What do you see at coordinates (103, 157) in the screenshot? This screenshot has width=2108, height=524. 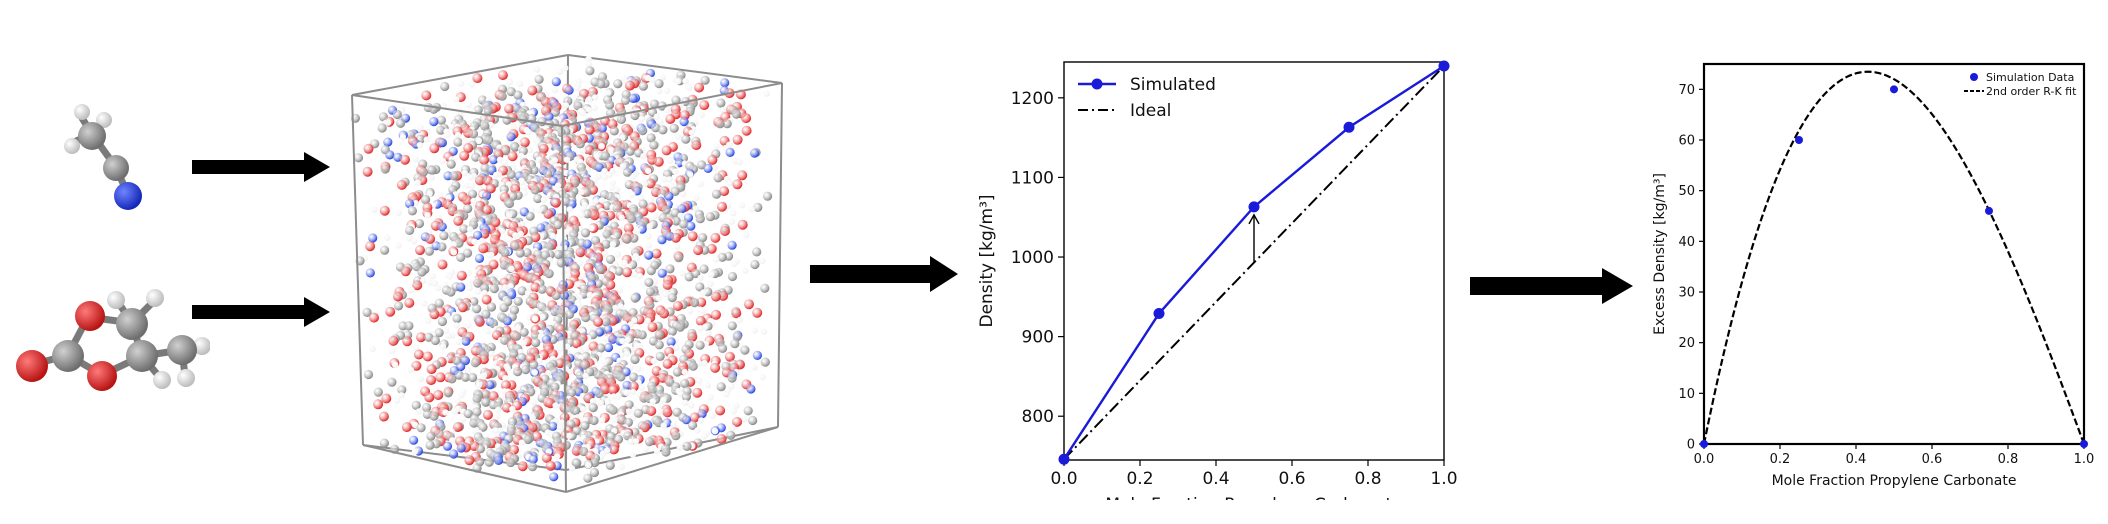 I see `acetonitrile-molecule` at bounding box center [103, 157].